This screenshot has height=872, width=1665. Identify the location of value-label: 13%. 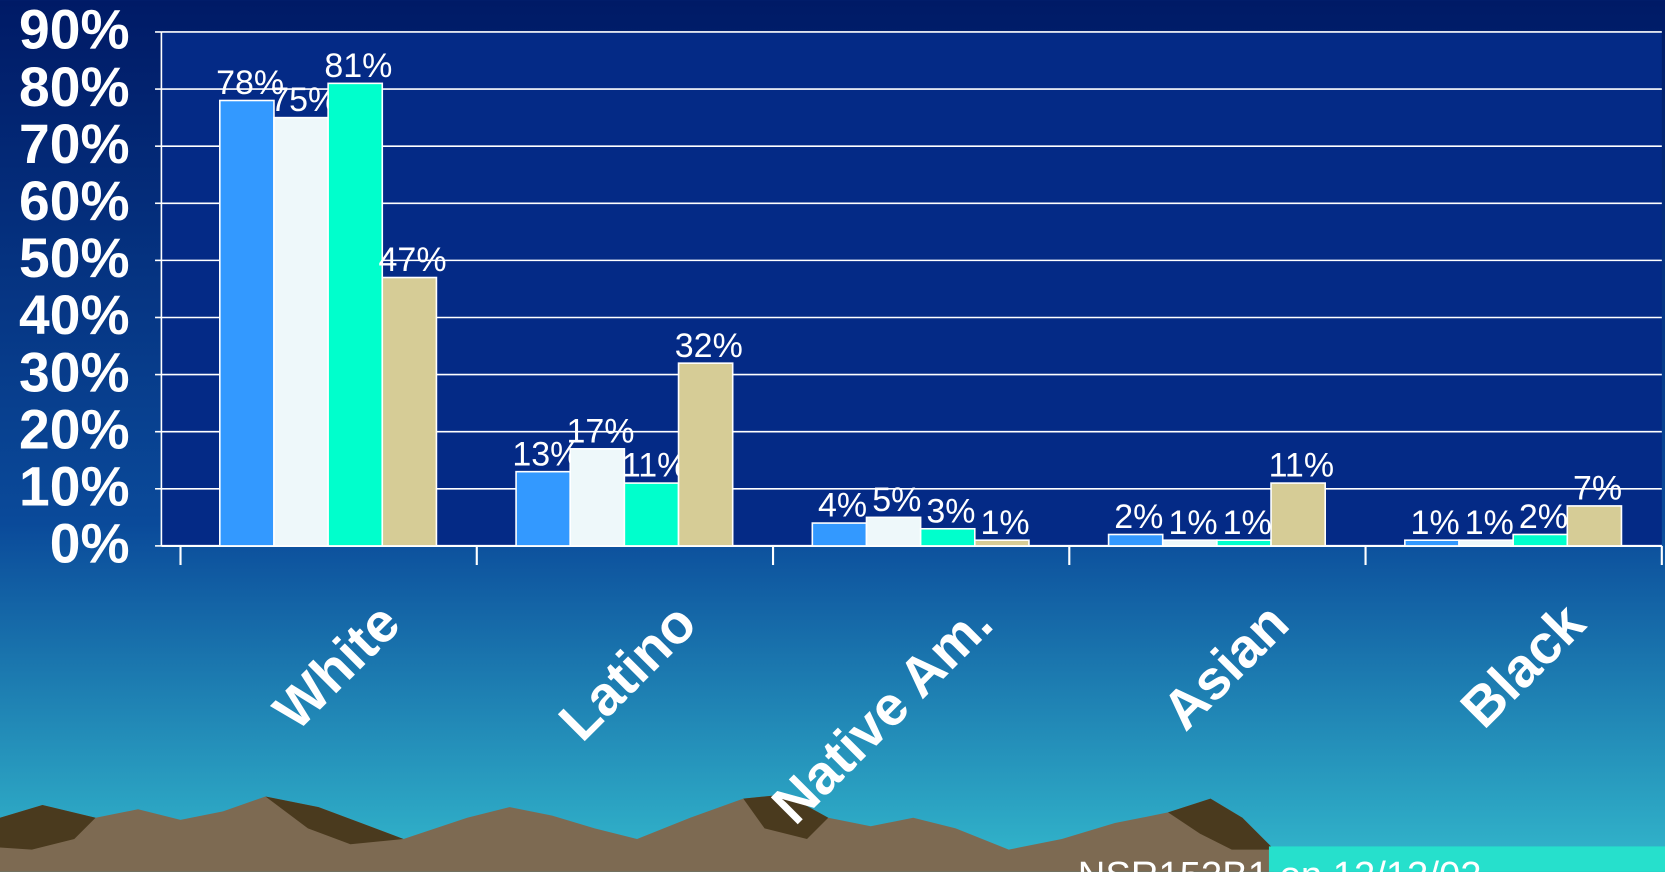
(546, 454).